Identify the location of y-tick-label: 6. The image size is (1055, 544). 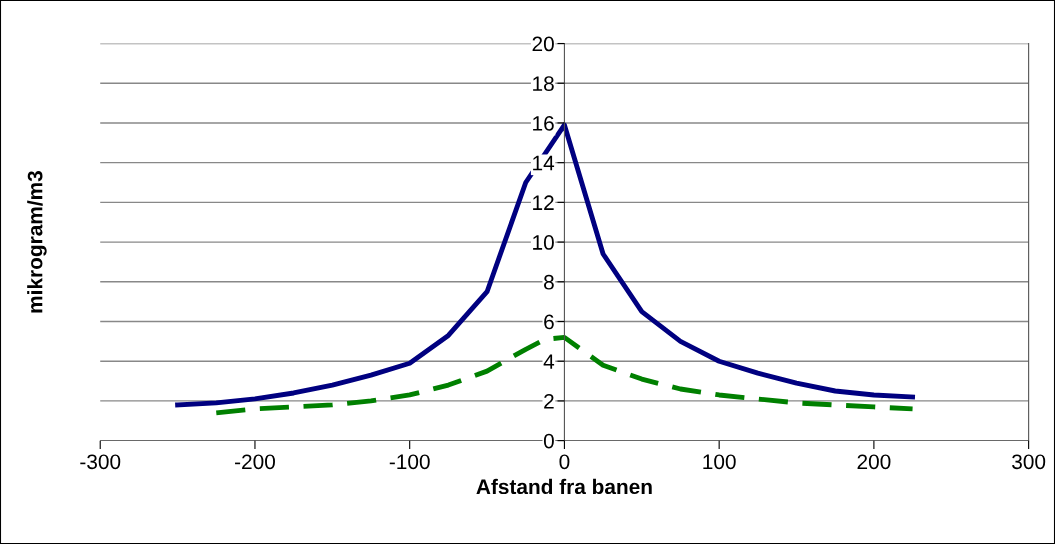
(549, 322).